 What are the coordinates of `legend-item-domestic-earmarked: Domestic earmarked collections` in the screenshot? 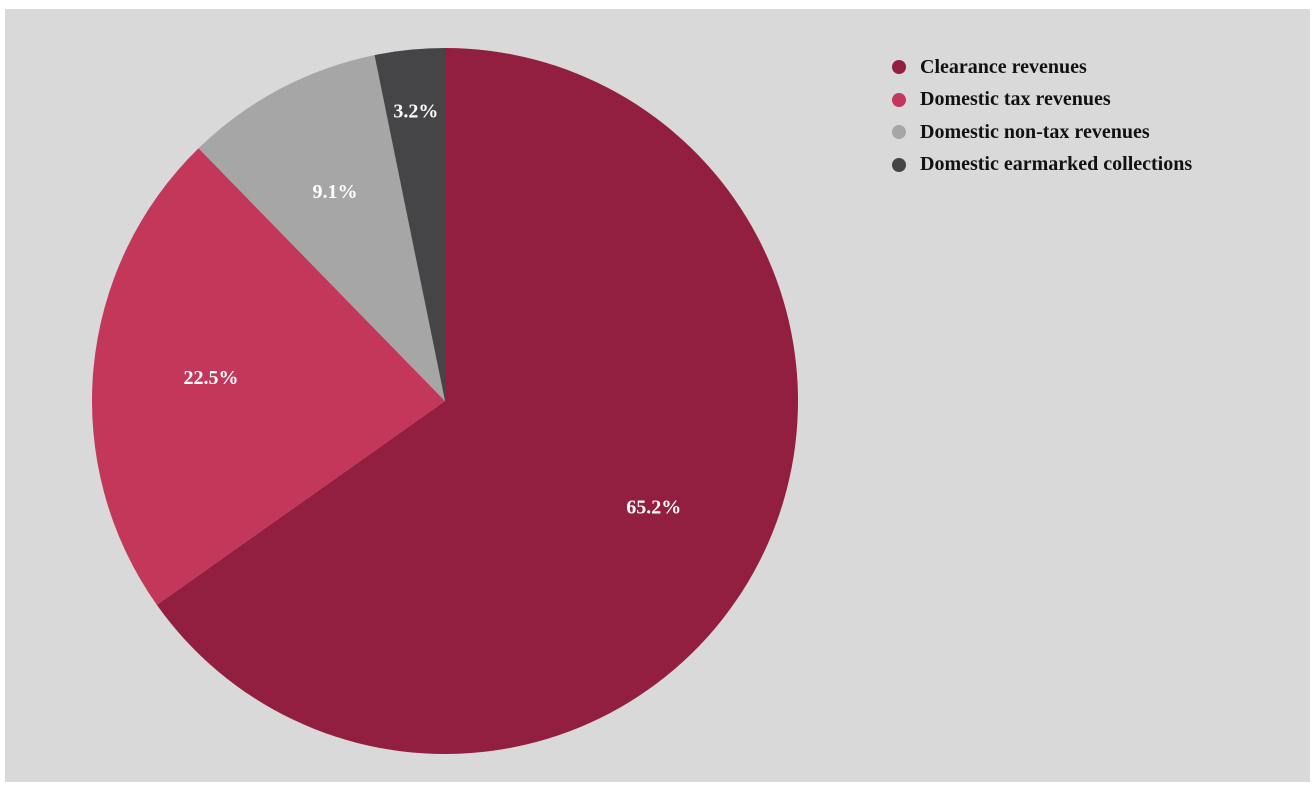 It's located at (1042, 165).